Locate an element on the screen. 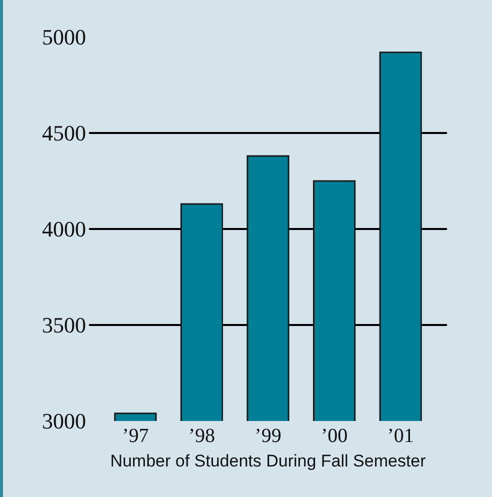 The width and height of the screenshot is (492, 497). y-tick-label: 4000 is located at coordinates (64, 229).